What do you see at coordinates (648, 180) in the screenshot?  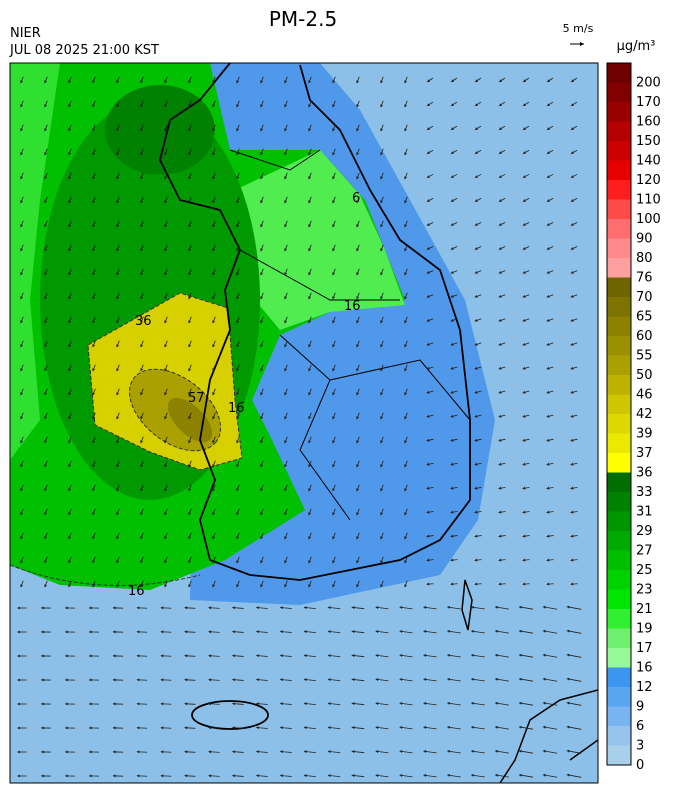 I see `colorbar-label: 120` at bounding box center [648, 180].